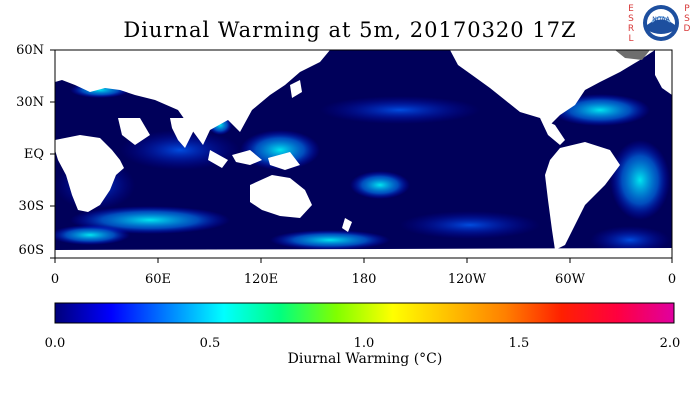 Image resolution: width=700 pixels, height=400 pixels. Describe the element at coordinates (210, 343) in the screenshot. I see `colorbar-tick-0-5: 0.5` at that location.